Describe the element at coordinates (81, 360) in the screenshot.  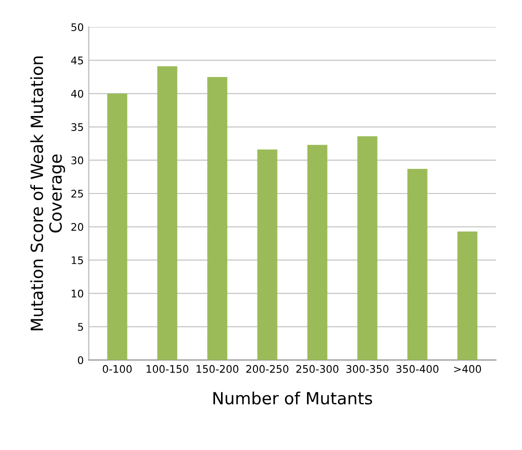
I see `y-tick-label: 0` at that location.